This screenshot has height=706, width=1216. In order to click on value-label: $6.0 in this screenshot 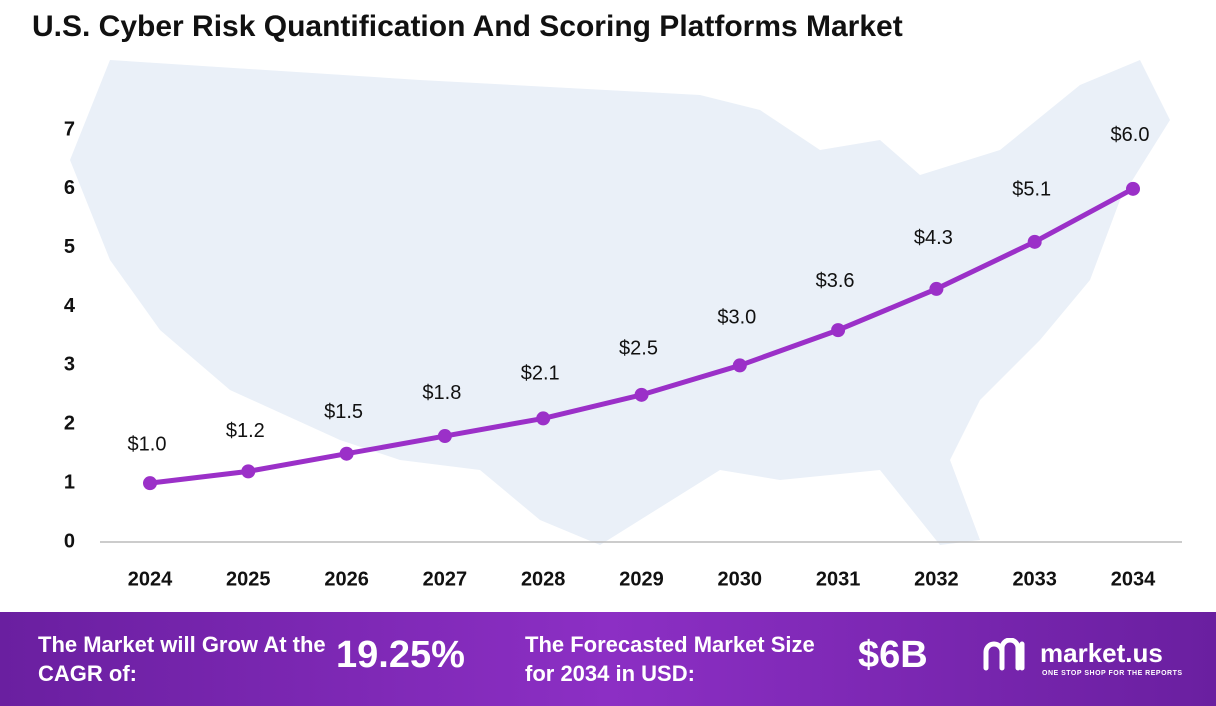, I will do `click(1130, 135)`.